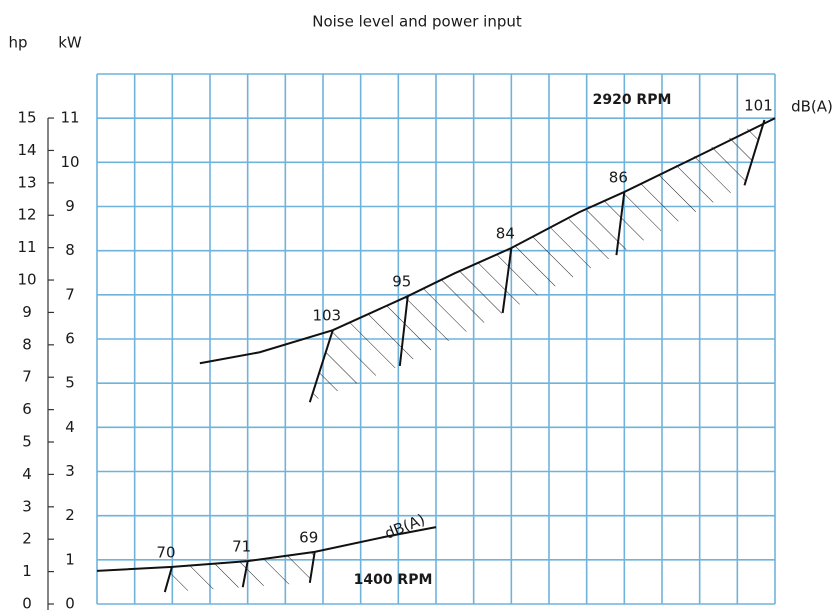 Image resolution: width=834 pixels, height=610 pixels. Describe the element at coordinates (26, 280) in the screenshot. I see `y2-tick-label: 10` at that location.